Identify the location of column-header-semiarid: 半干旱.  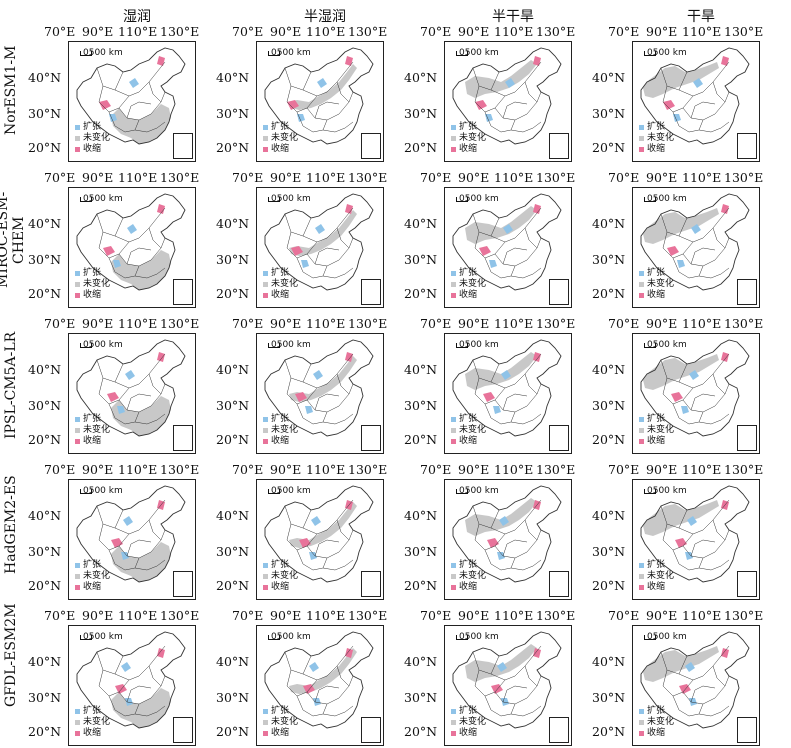
(513, 17).